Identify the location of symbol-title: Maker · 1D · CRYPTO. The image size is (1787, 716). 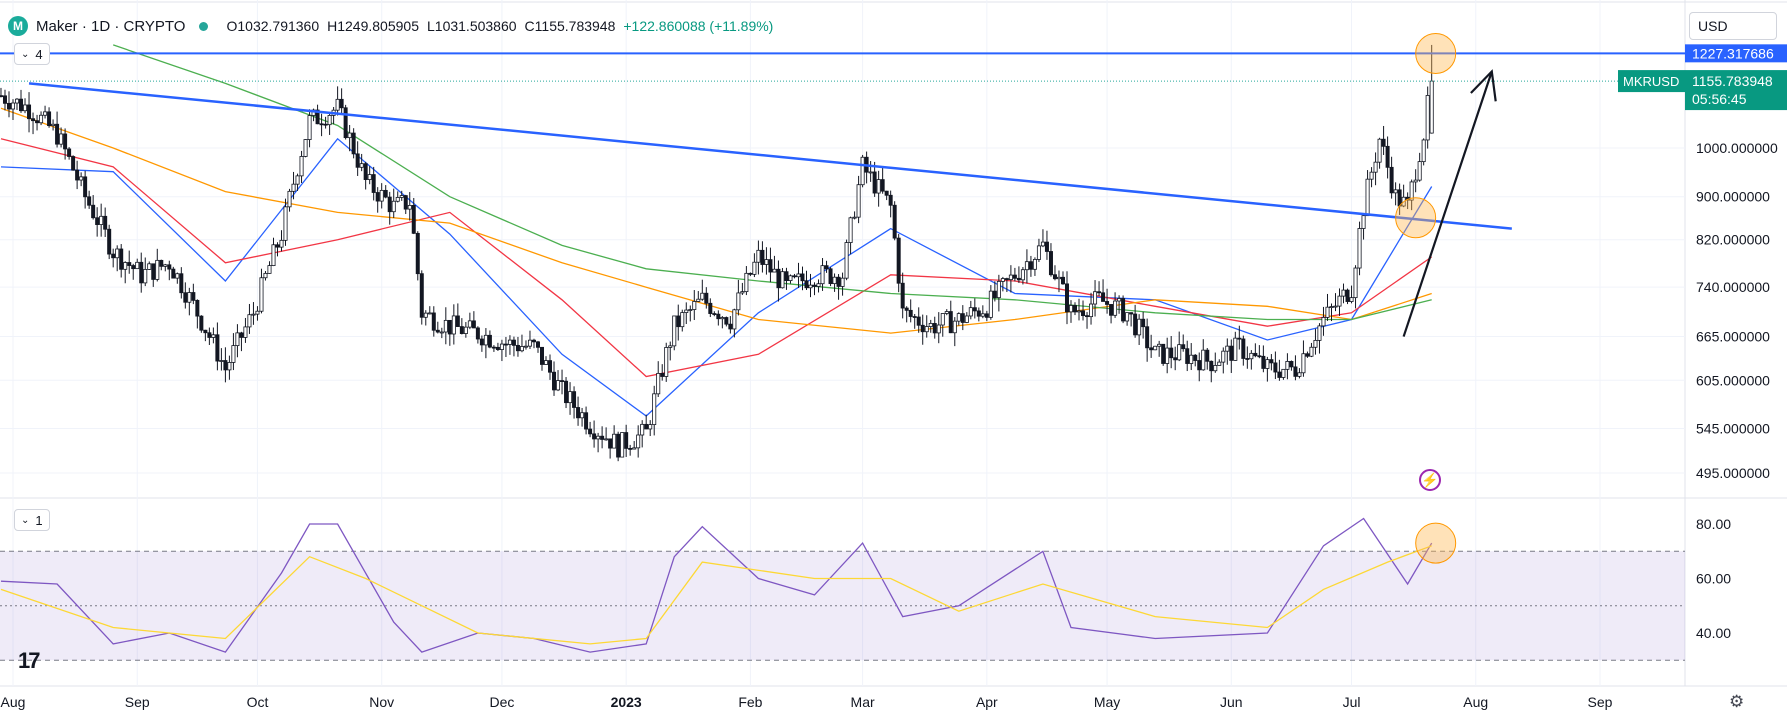
(111, 26).